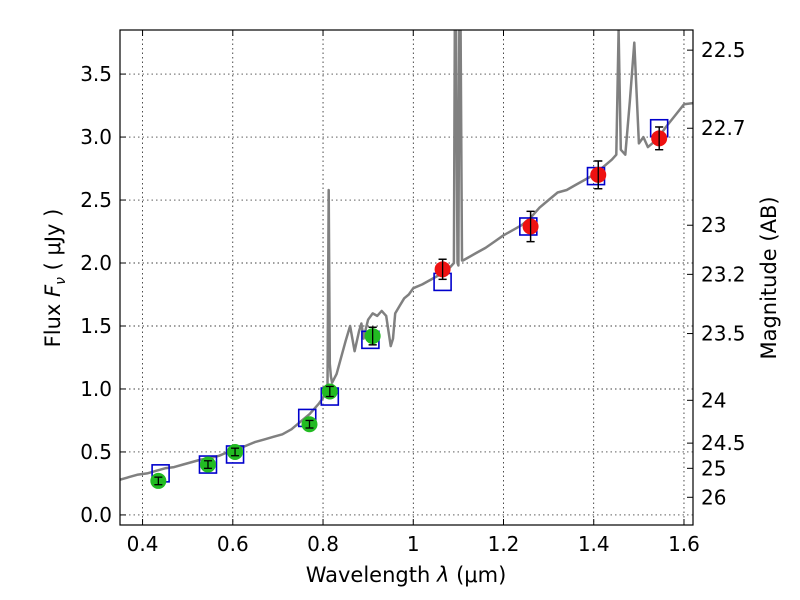 The height and width of the screenshot is (600, 800). Describe the element at coordinates (96, 74) in the screenshot. I see `y-tick-label: 3.5` at that location.